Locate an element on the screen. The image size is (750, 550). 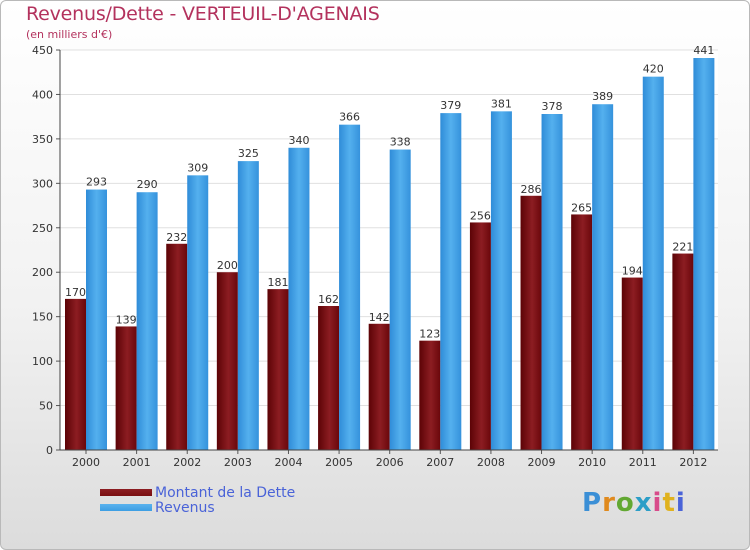
data-label-dette: 170 is located at coordinates (75, 292).